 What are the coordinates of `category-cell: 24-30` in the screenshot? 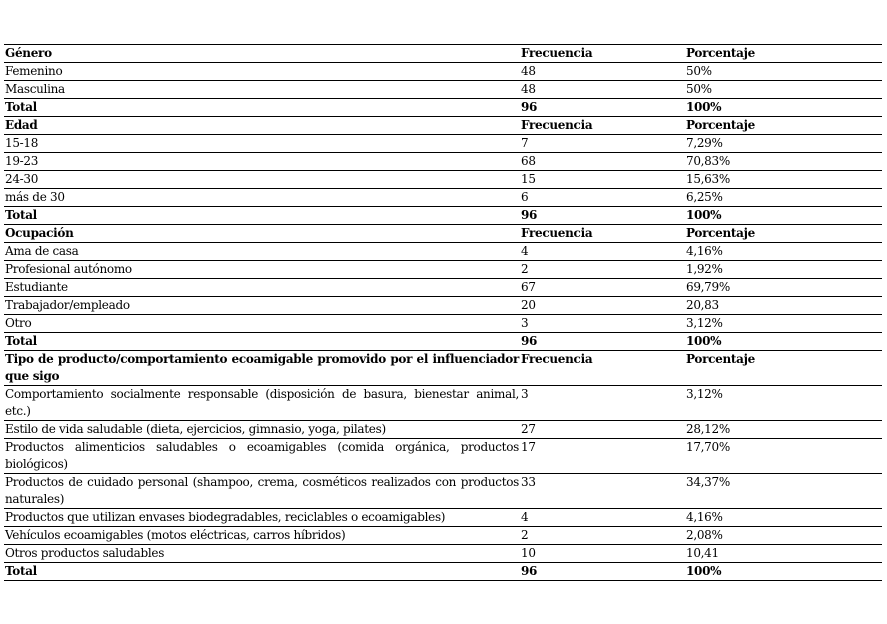 It's located at (262, 179).